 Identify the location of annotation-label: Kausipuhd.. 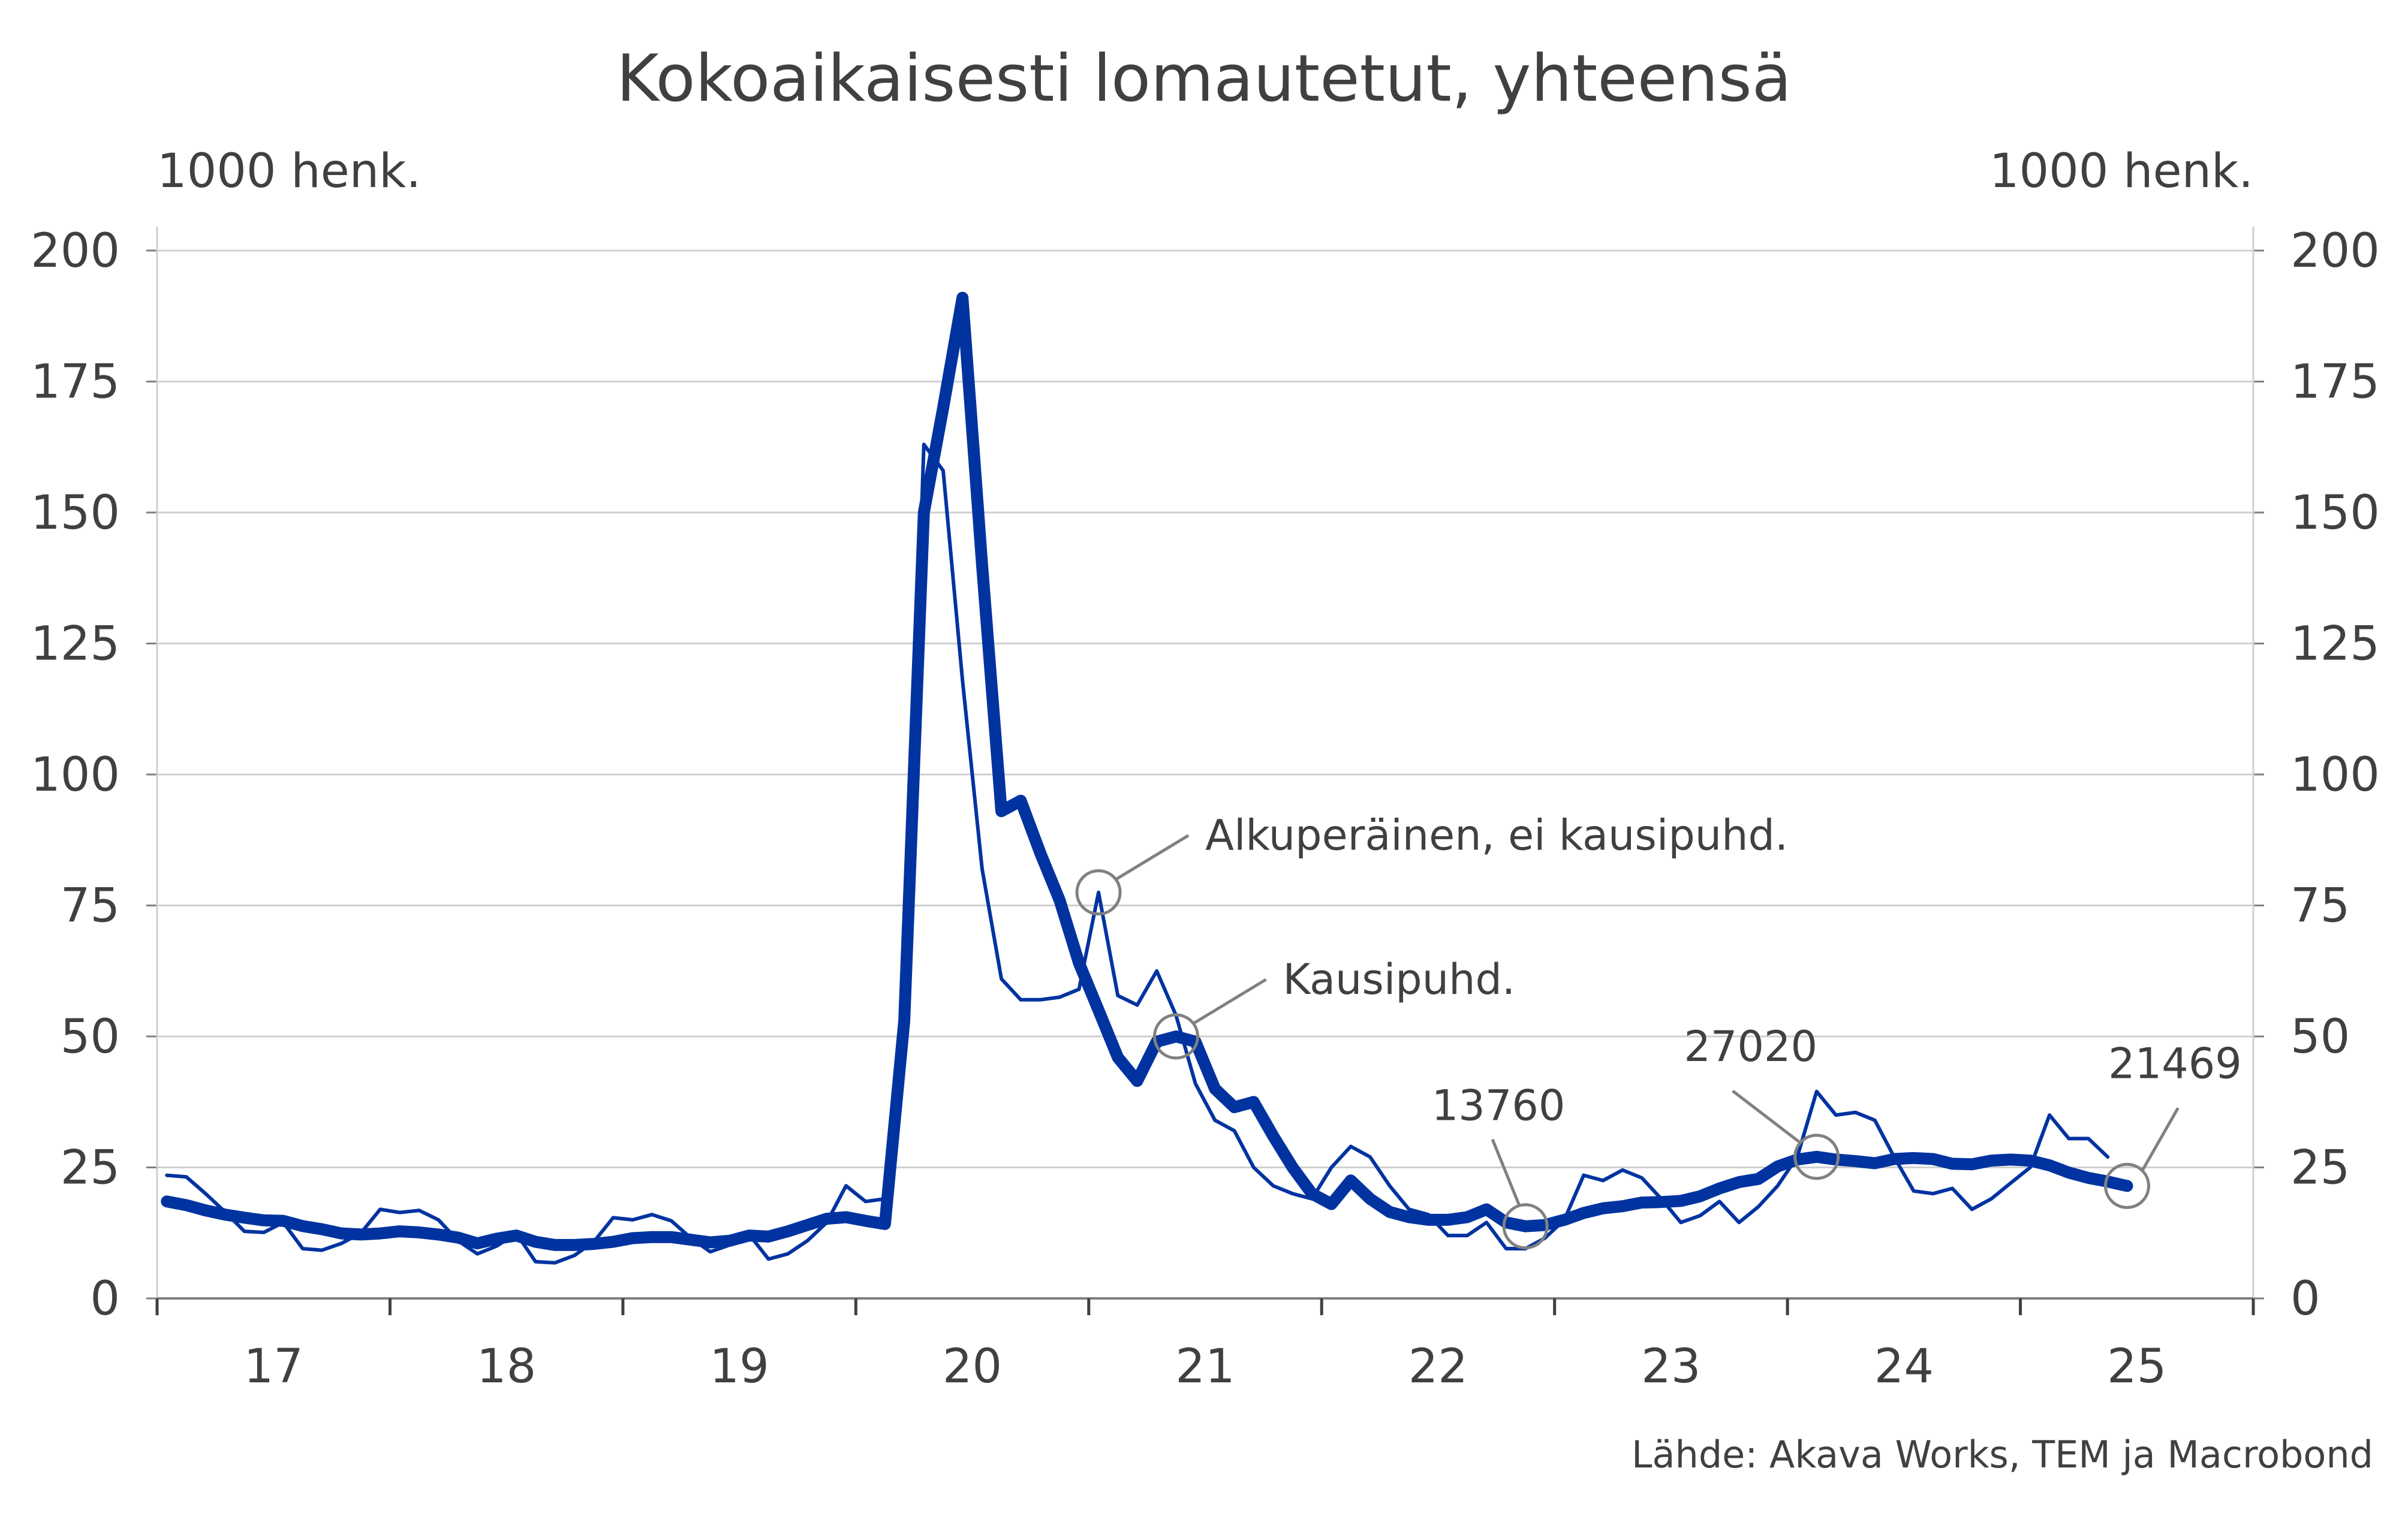
(1399, 979).